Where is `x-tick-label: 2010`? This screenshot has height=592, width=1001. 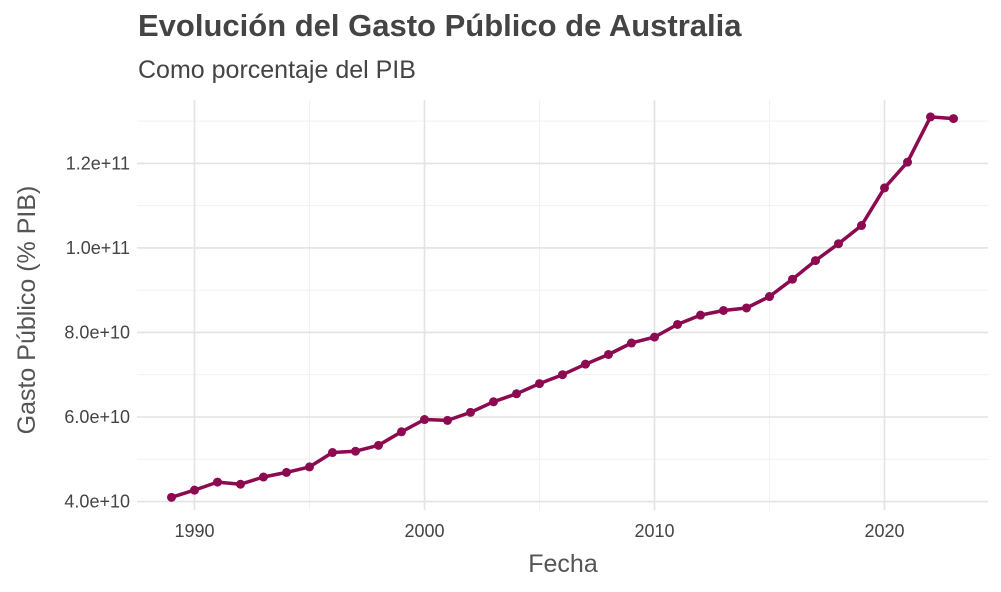
x-tick-label: 2010 is located at coordinates (654, 531).